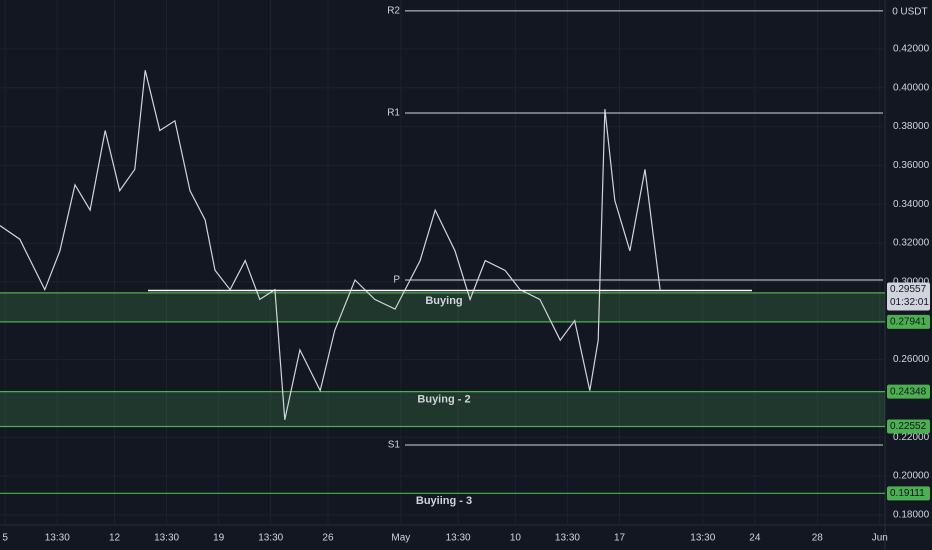 Image resolution: width=932 pixels, height=550 pixels. I want to click on zone-label: Buying, so click(443, 301).